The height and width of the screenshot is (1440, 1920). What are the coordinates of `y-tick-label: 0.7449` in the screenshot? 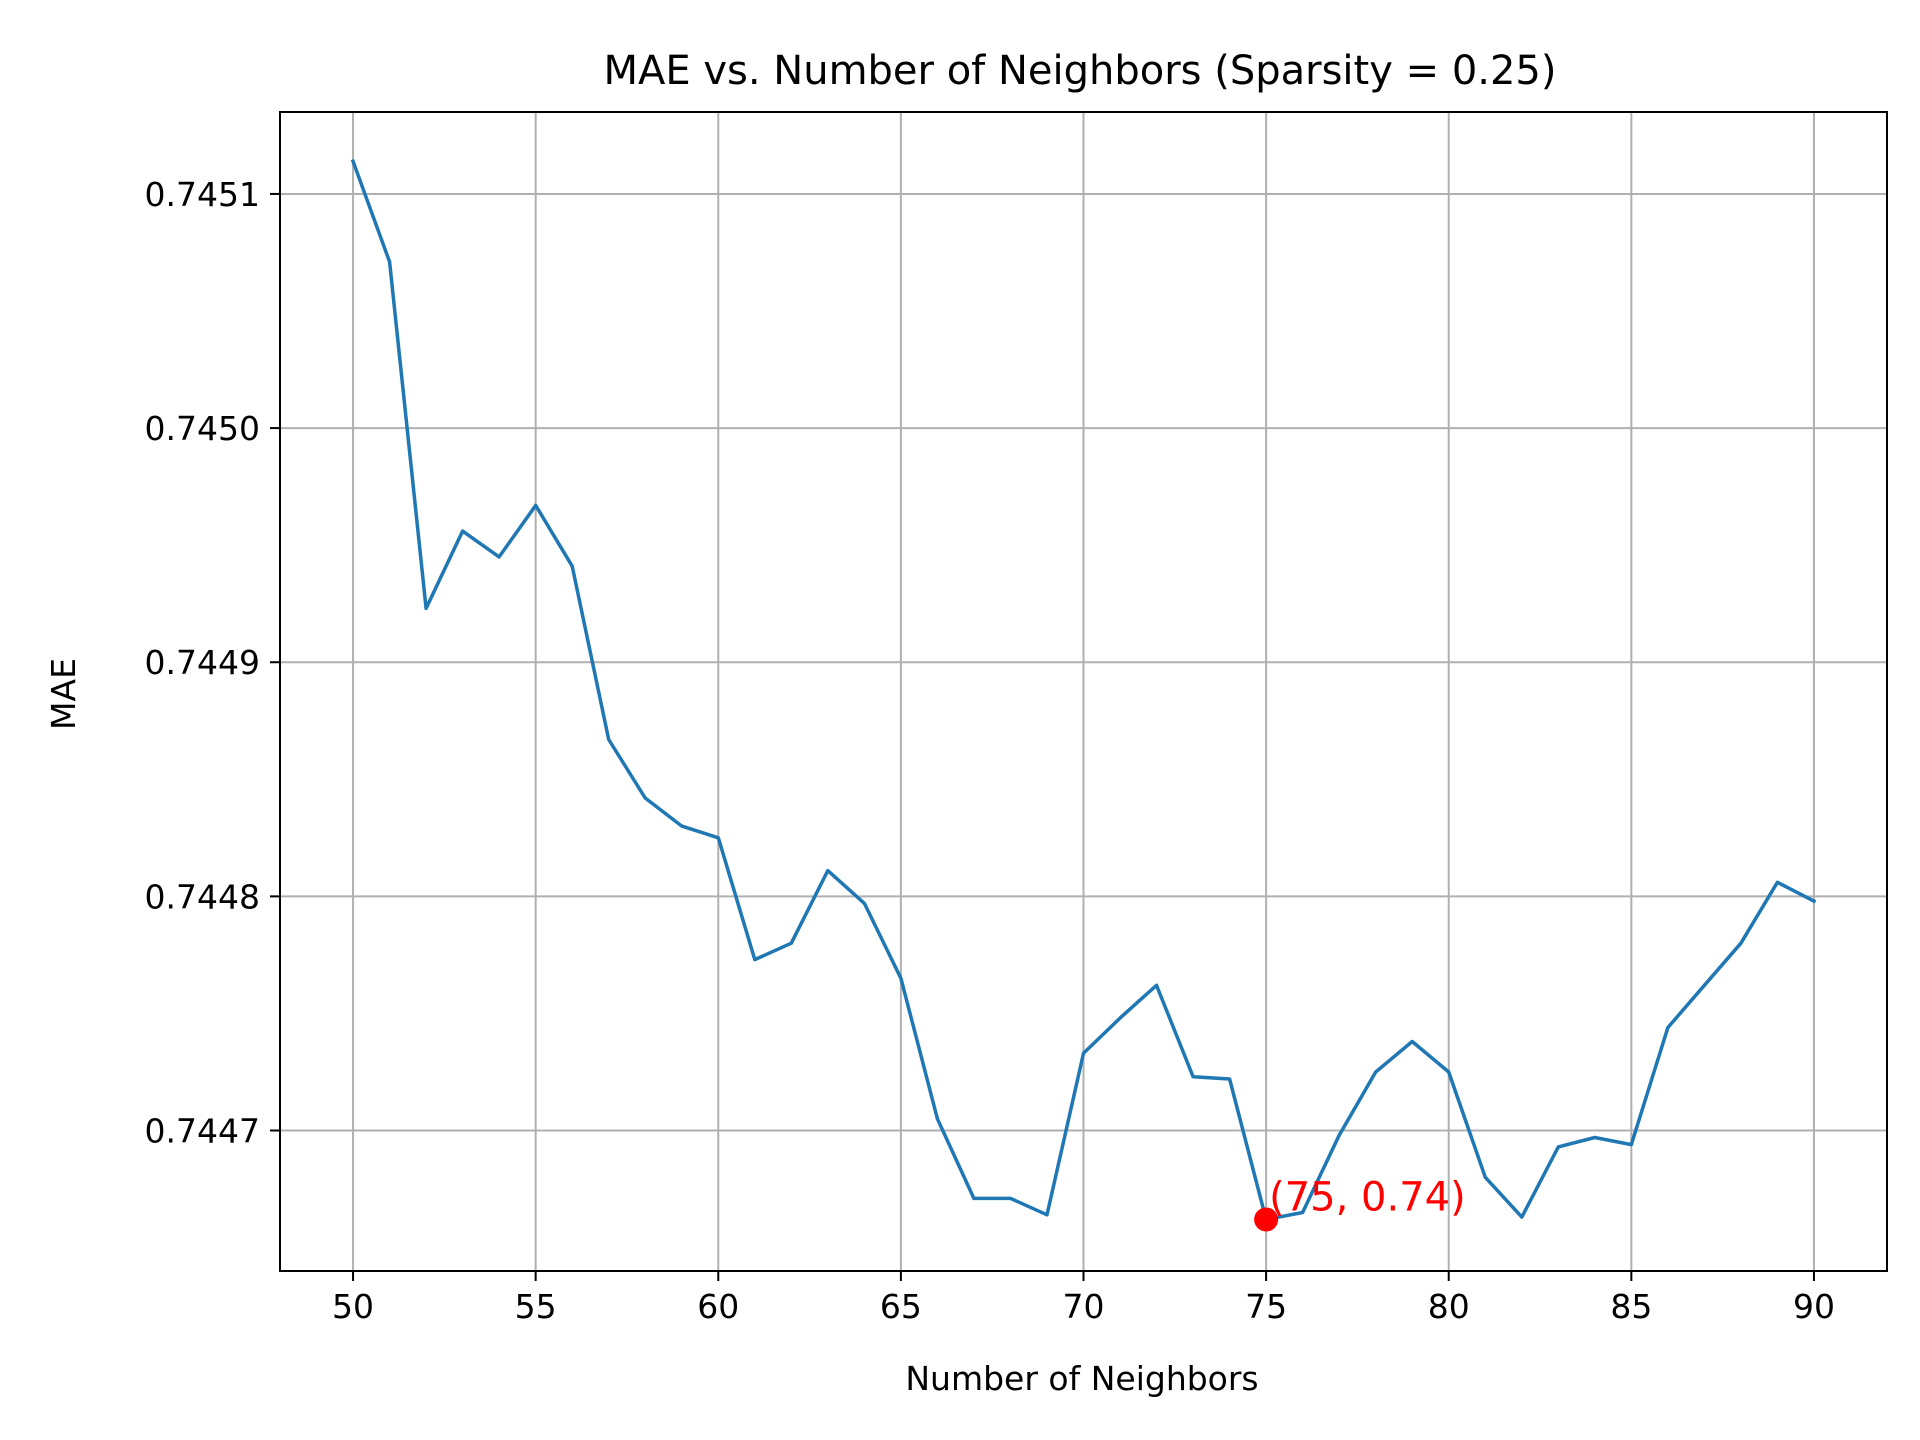 It's located at (202, 662).